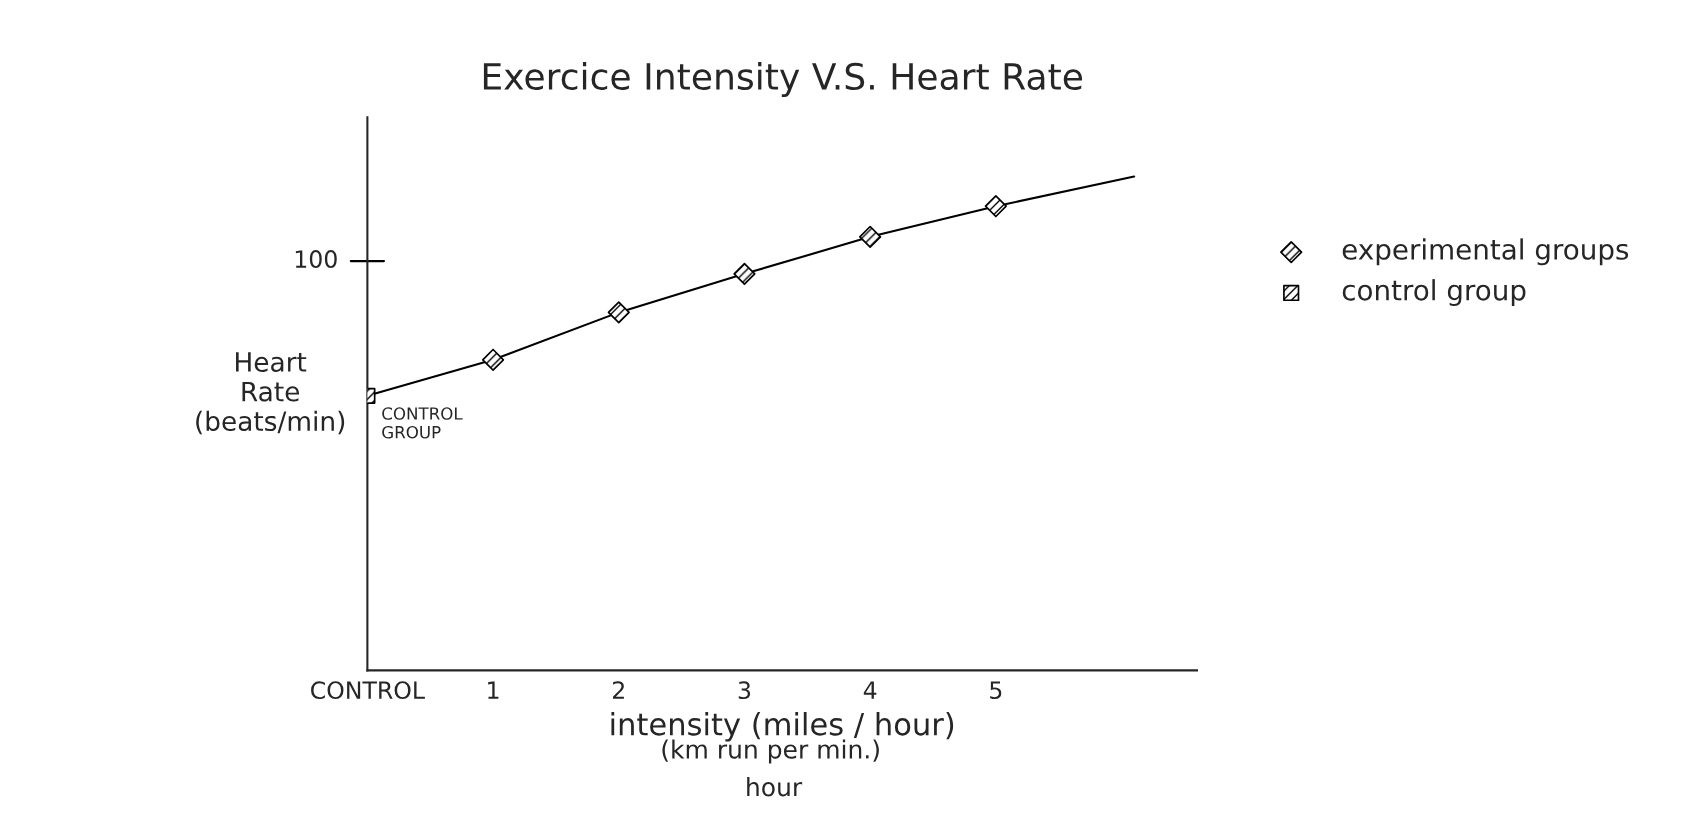 The height and width of the screenshot is (838, 1693). I want to click on legend-label: experimental groups, so click(1485, 252).